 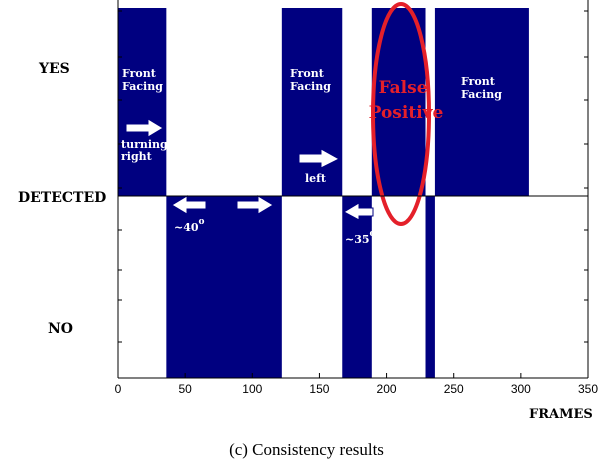 I want to click on x-tick-label: 100, so click(x=252, y=389).